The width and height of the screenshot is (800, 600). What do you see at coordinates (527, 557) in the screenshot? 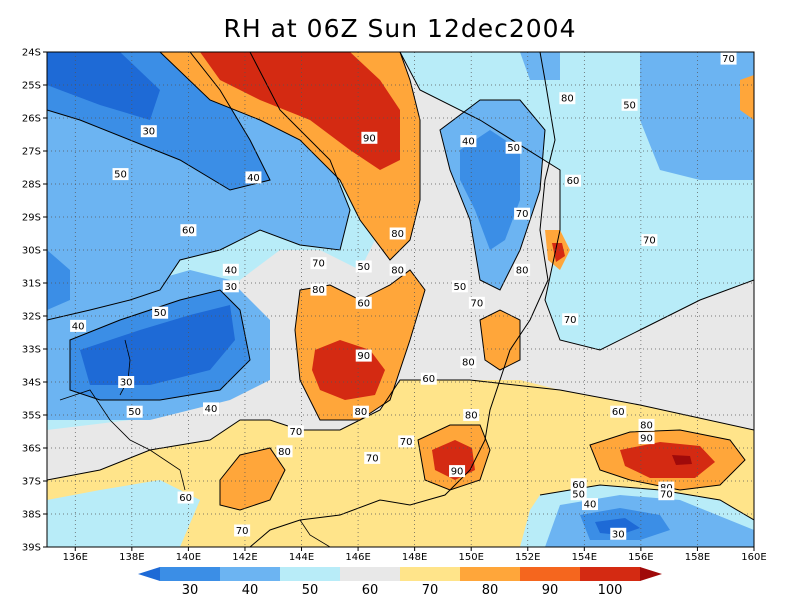
I see `x-tick-label: 152E` at bounding box center [527, 557].